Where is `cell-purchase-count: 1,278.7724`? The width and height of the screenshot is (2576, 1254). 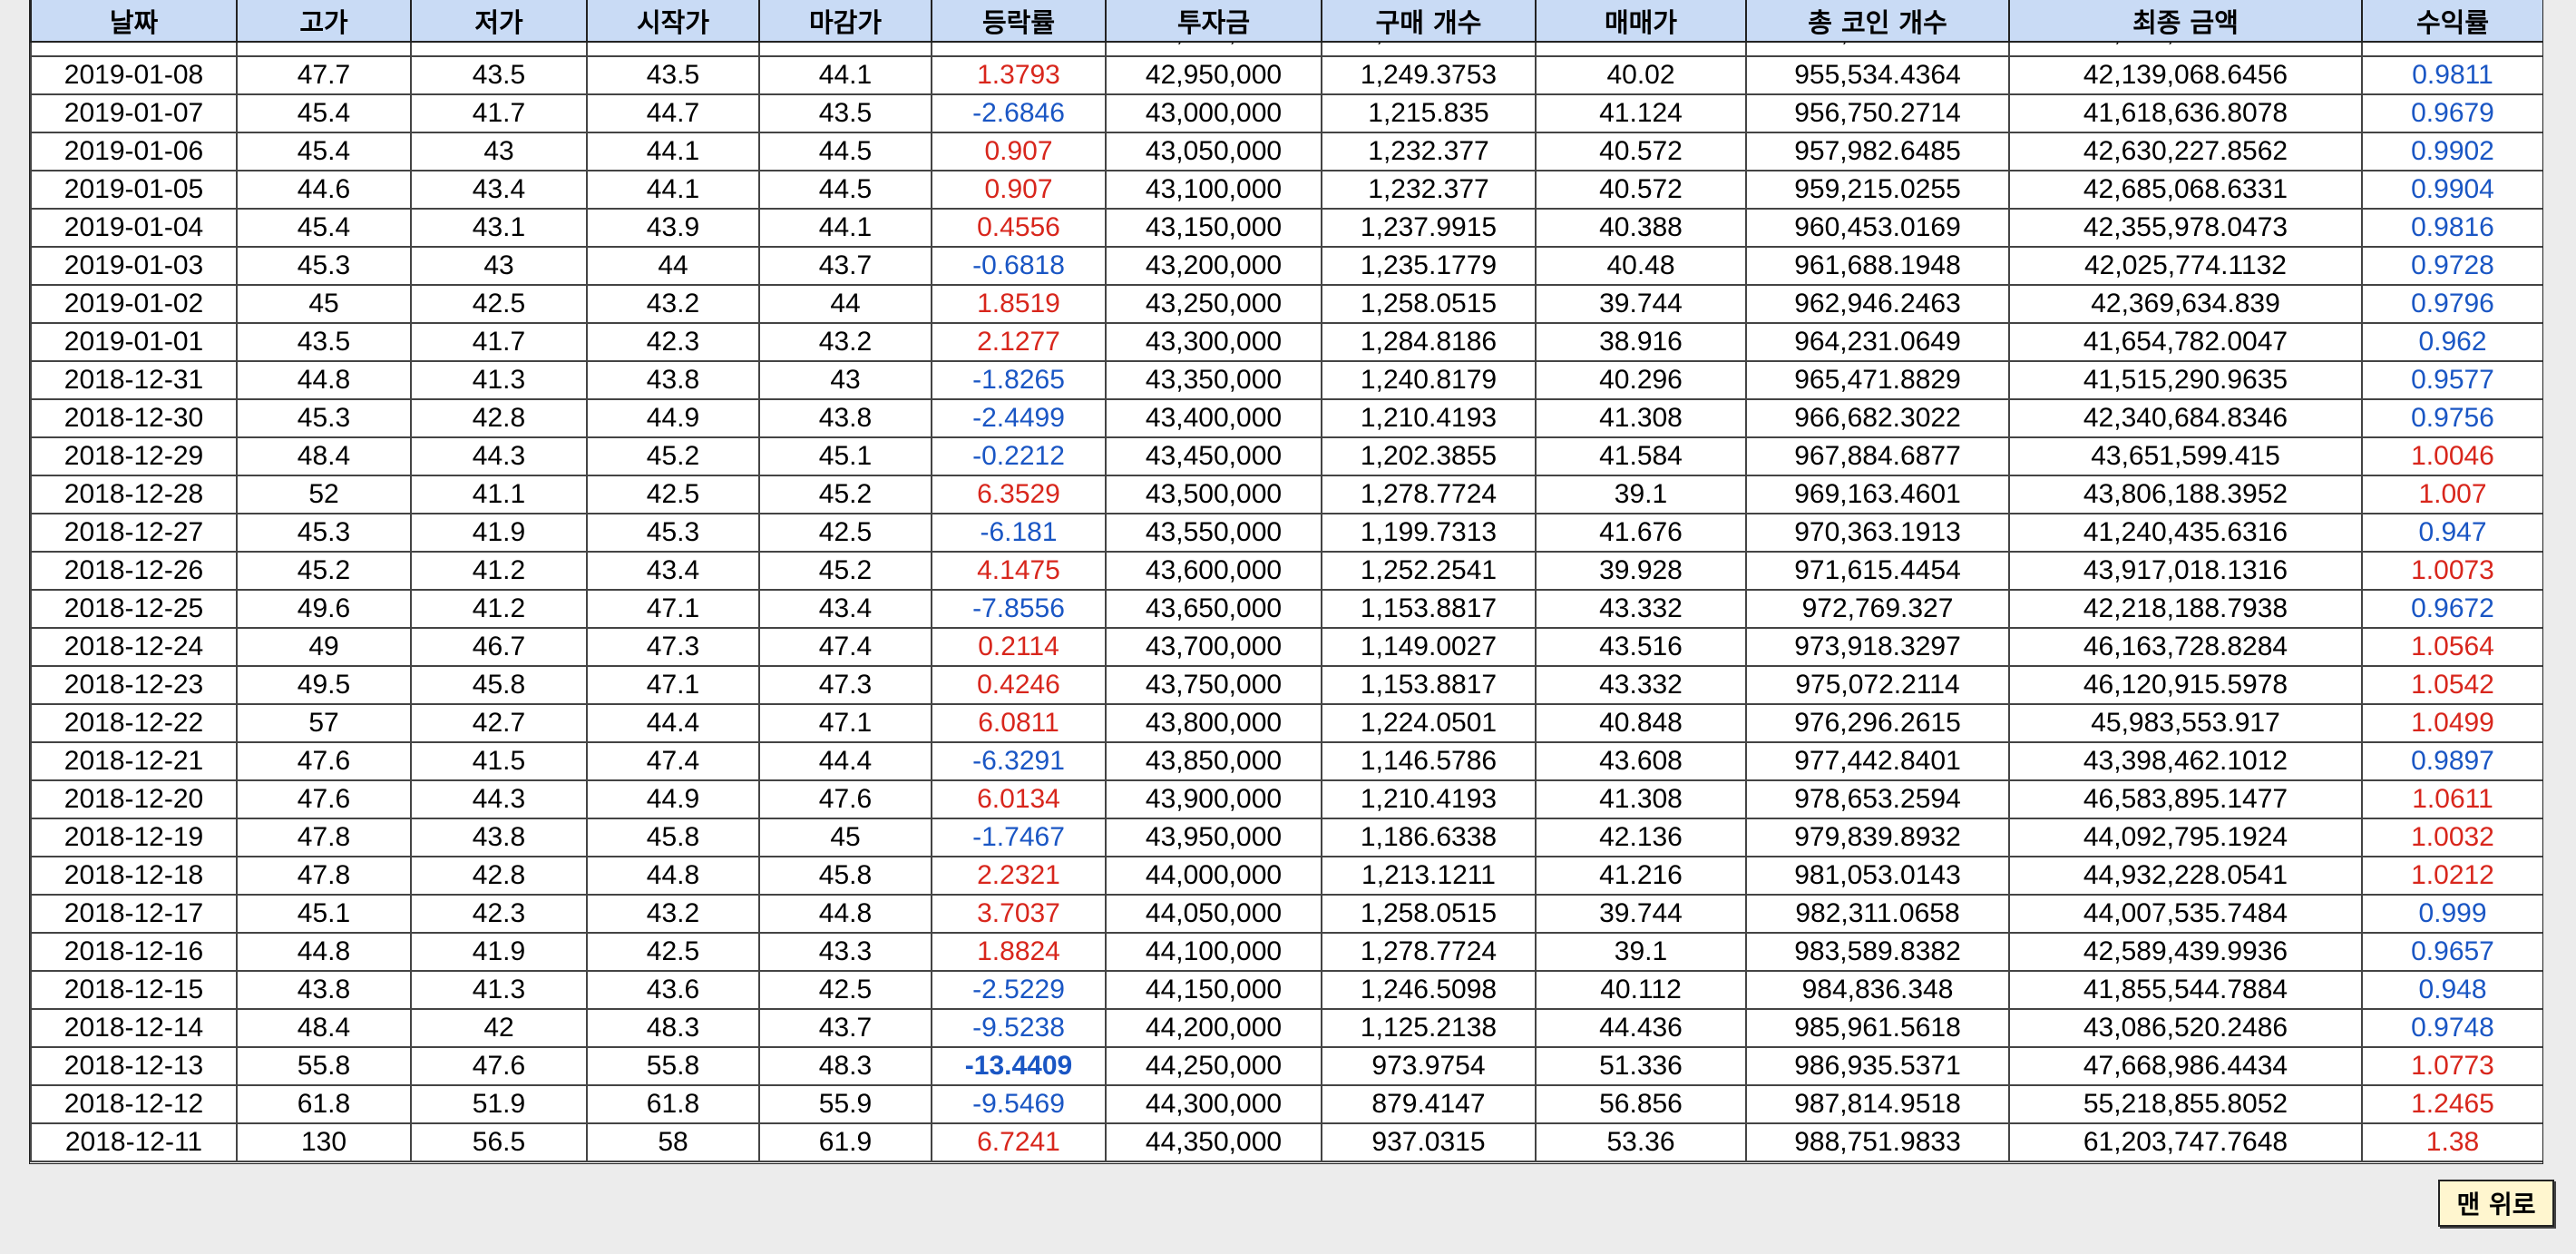
cell-purchase-count: 1,278.7724 is located at coordinates (1429, 494).